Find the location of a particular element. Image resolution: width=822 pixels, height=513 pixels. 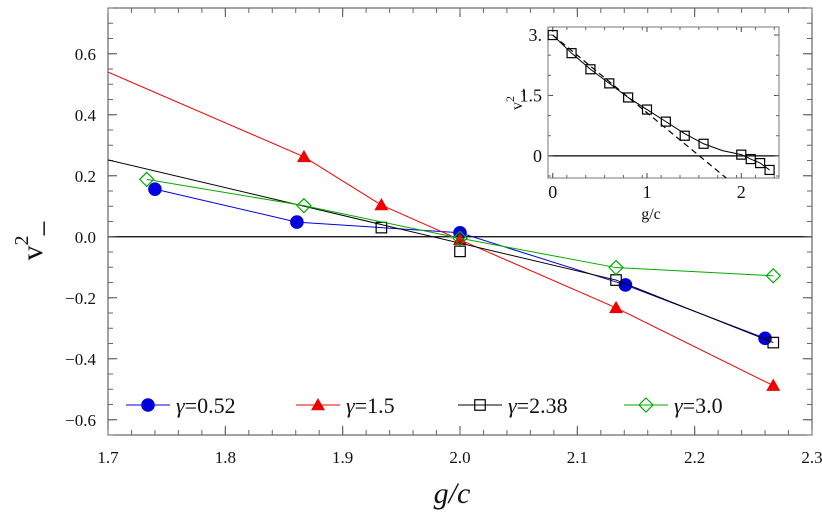

inset-frame is located at coordinates (663, 102).